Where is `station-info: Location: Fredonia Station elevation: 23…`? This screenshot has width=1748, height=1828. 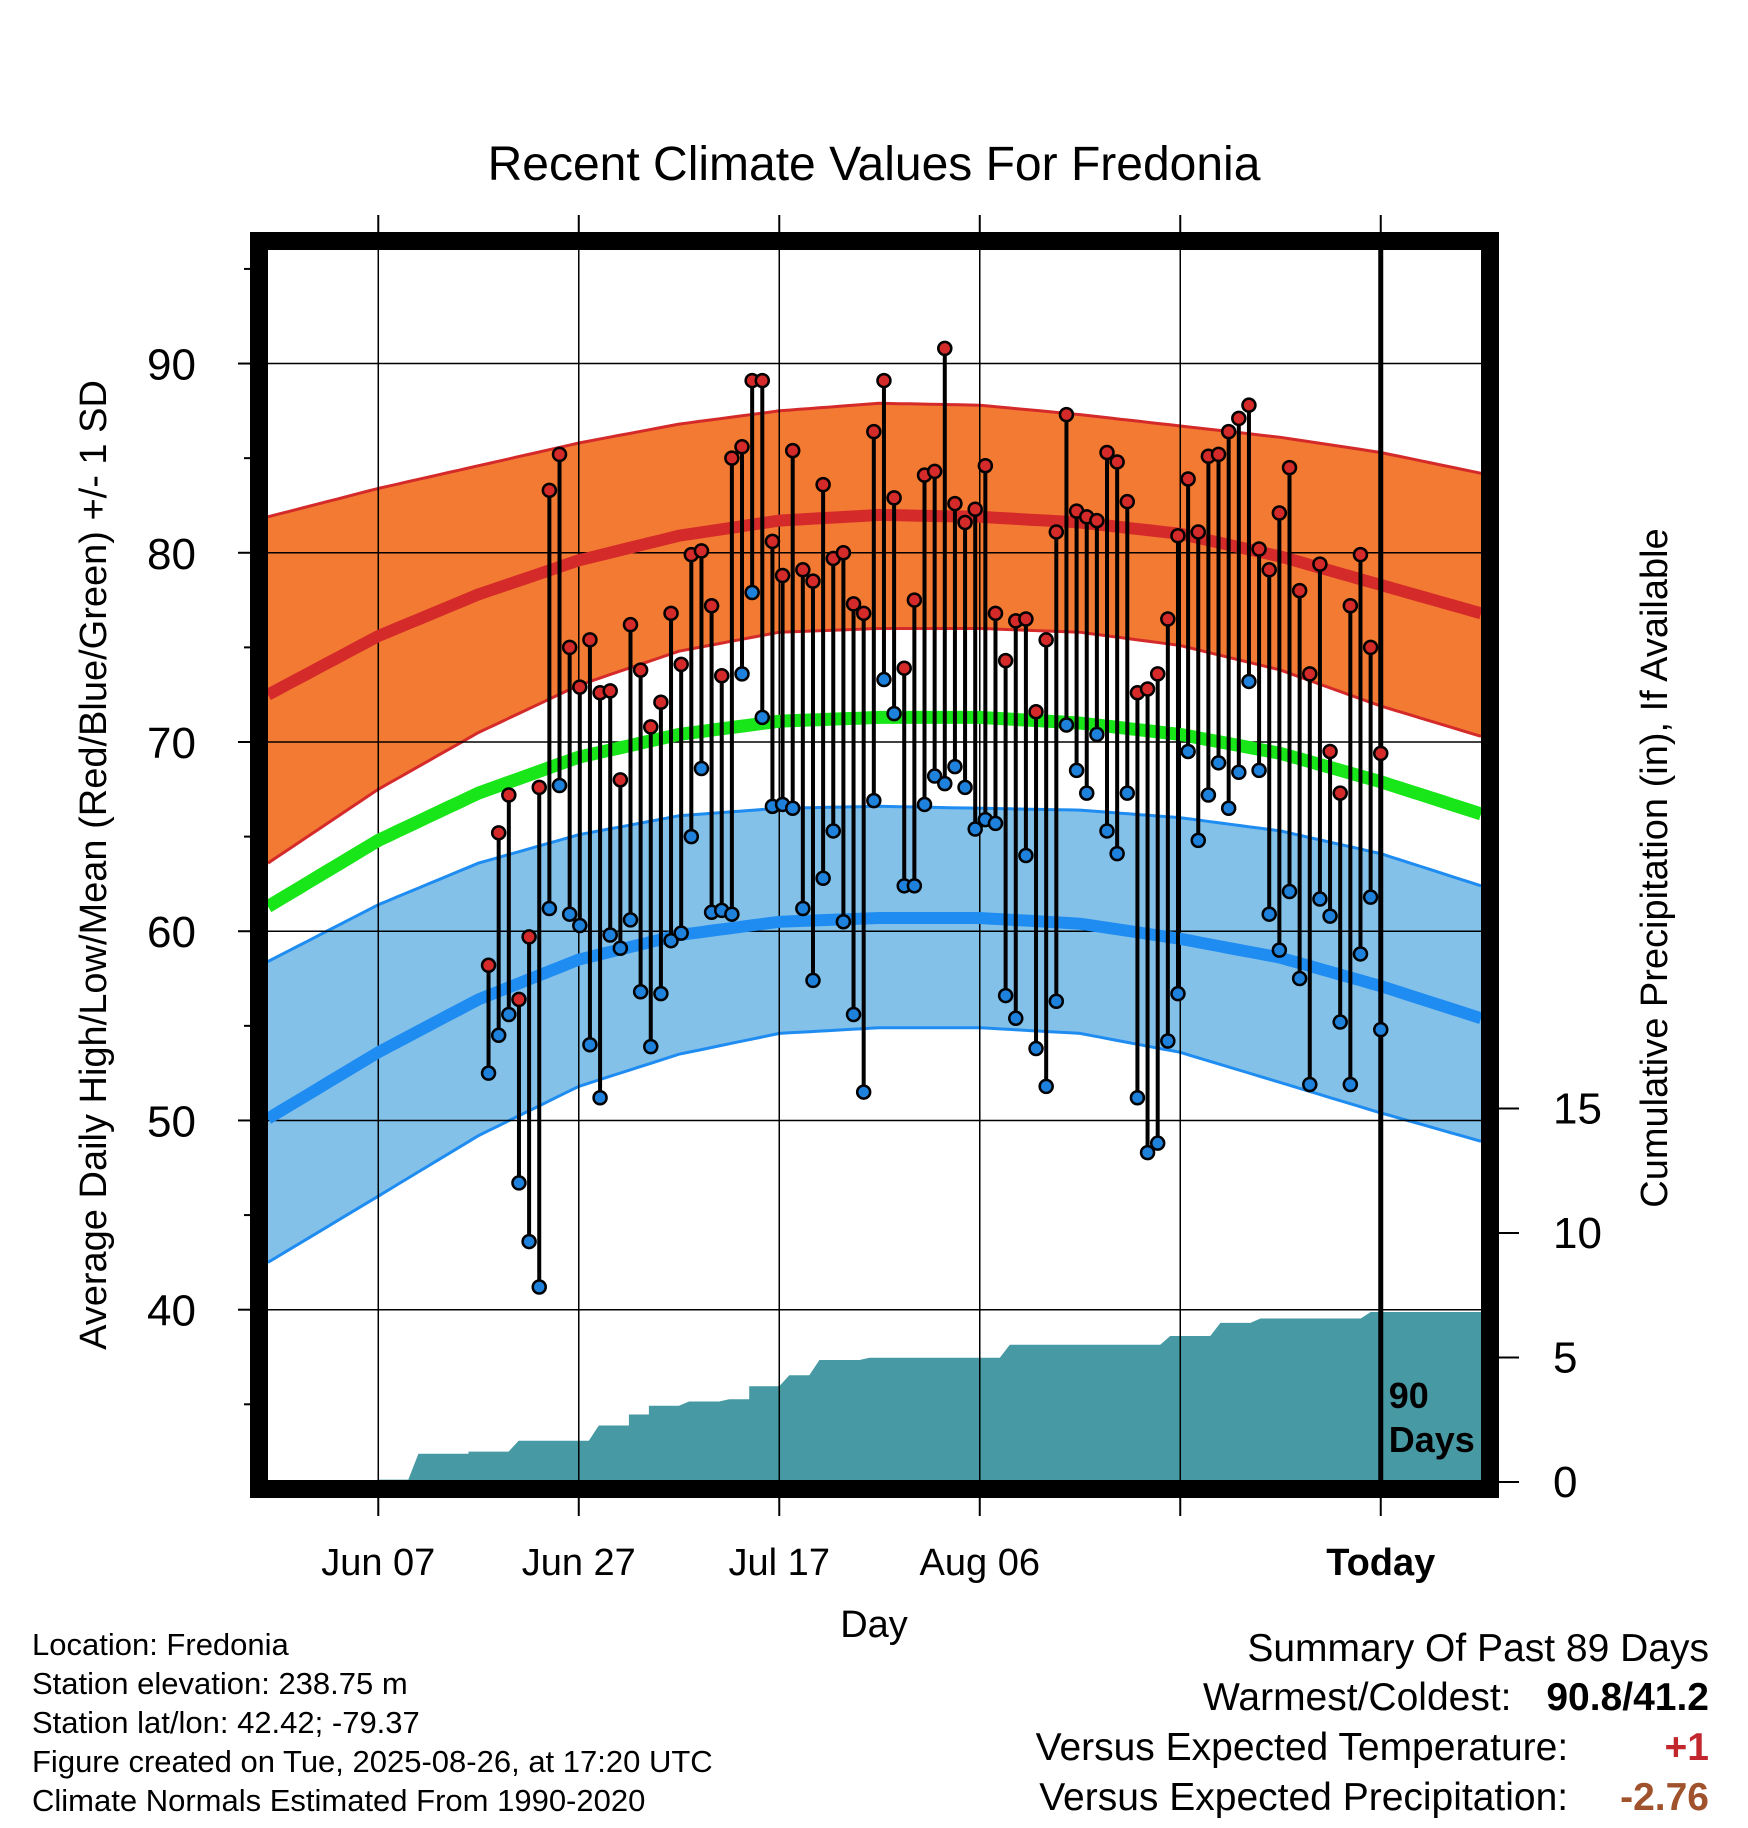 station-info: Location: Fredonia Station elevation: 23… is located at coordinates (372, 1722).